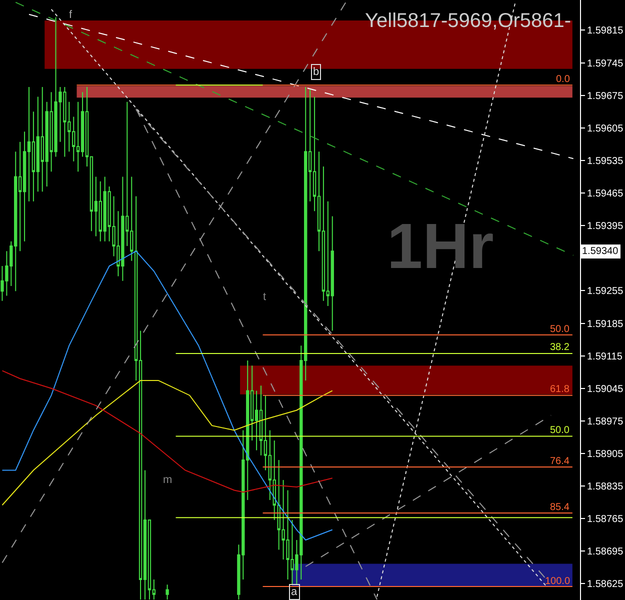 This screenshot has width=625, height=600. I want to click on annotation: a, so click(294, 592).